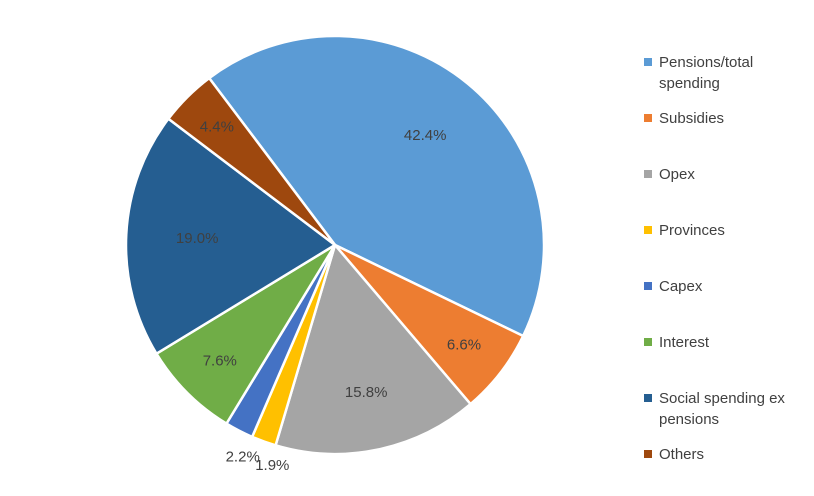  Describe the element at coordinates (726, 174) in the screenshot. I see `legend-item-2: Opex` at that location.